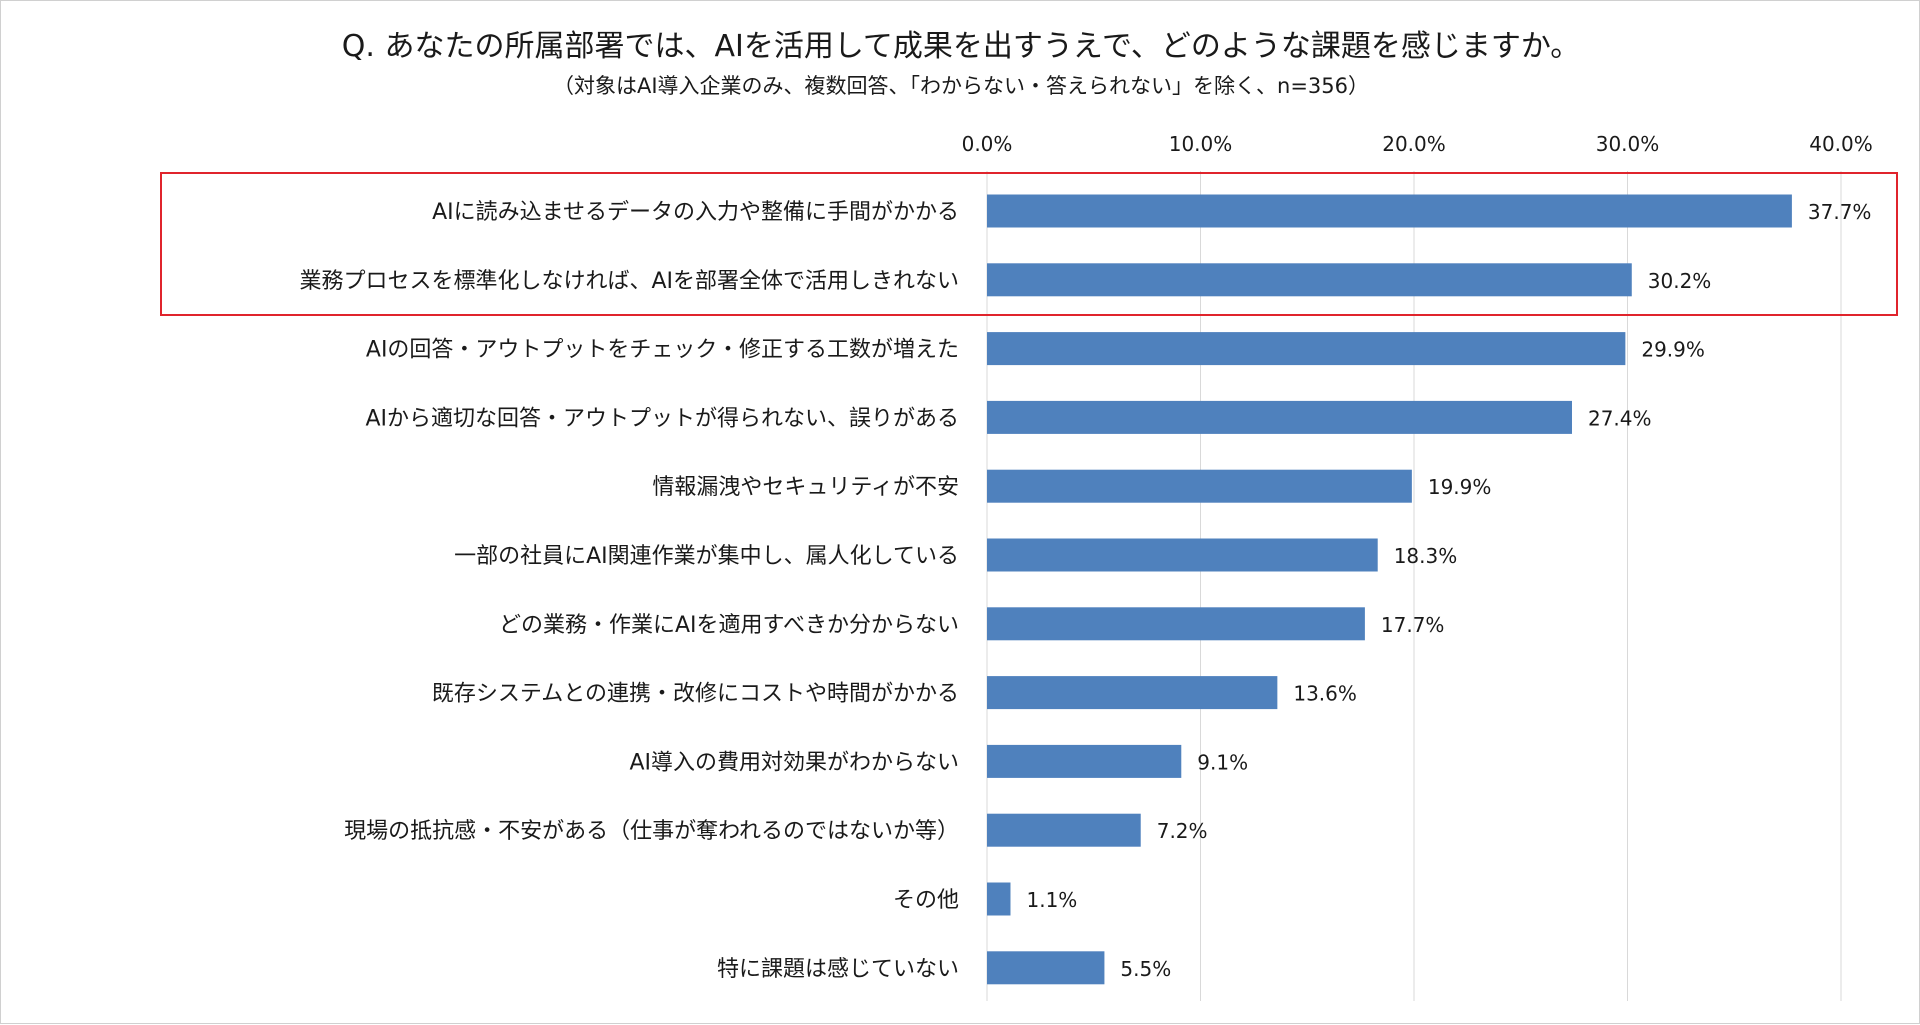 The image size is (1920, 1025). Describe the element at coordinates (1325, 694) in the screenshot. I see `data-label: 13.6%` at that location.